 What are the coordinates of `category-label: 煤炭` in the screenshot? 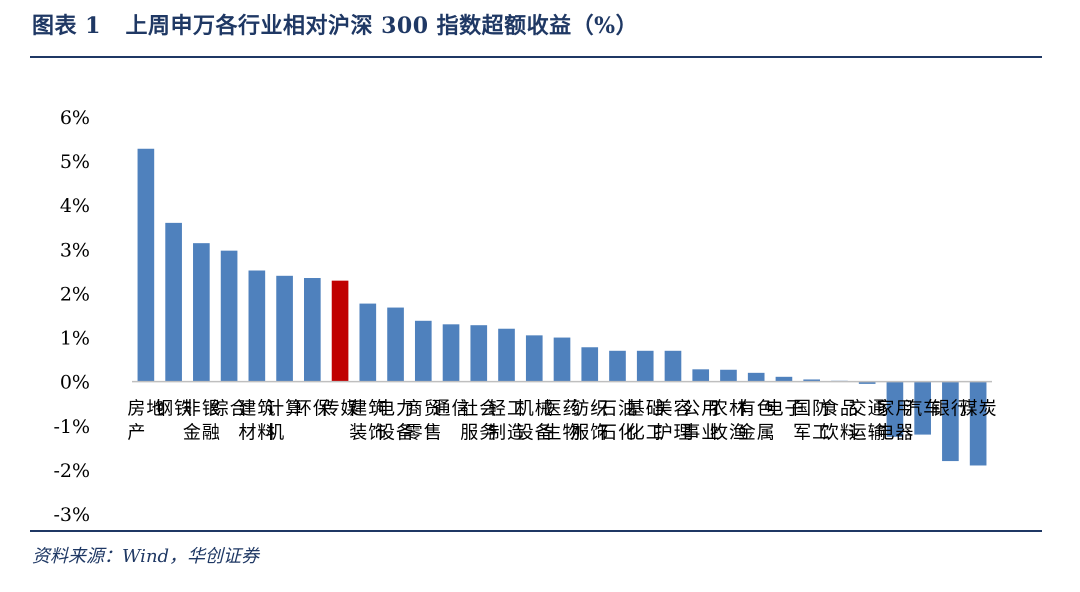 It's located at (978, 409).